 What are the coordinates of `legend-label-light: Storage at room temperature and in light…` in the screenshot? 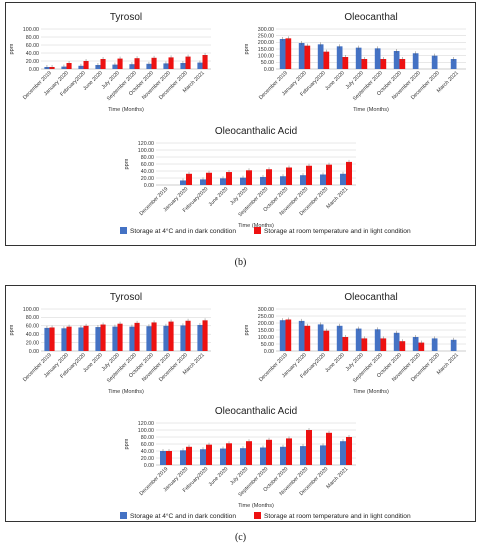 It's located at (337, 231).